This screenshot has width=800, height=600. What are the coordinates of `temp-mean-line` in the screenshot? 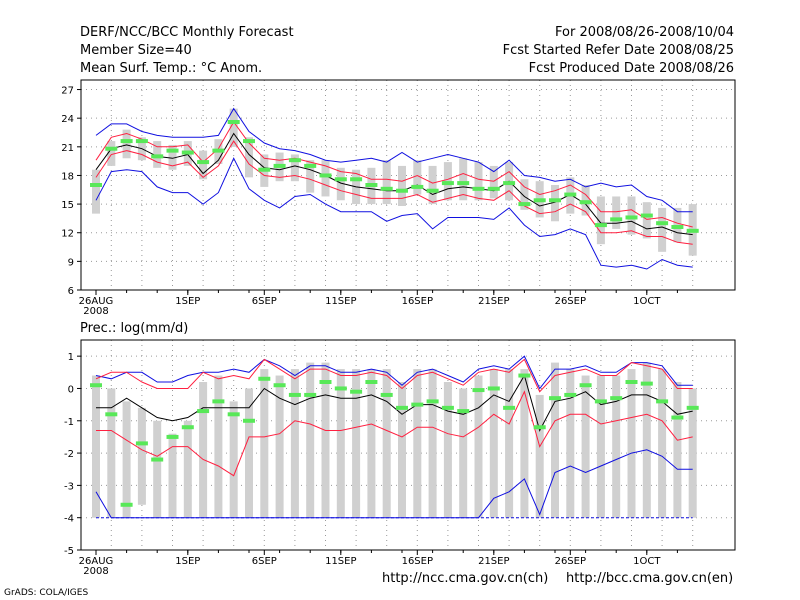 It's located at (394, 184).